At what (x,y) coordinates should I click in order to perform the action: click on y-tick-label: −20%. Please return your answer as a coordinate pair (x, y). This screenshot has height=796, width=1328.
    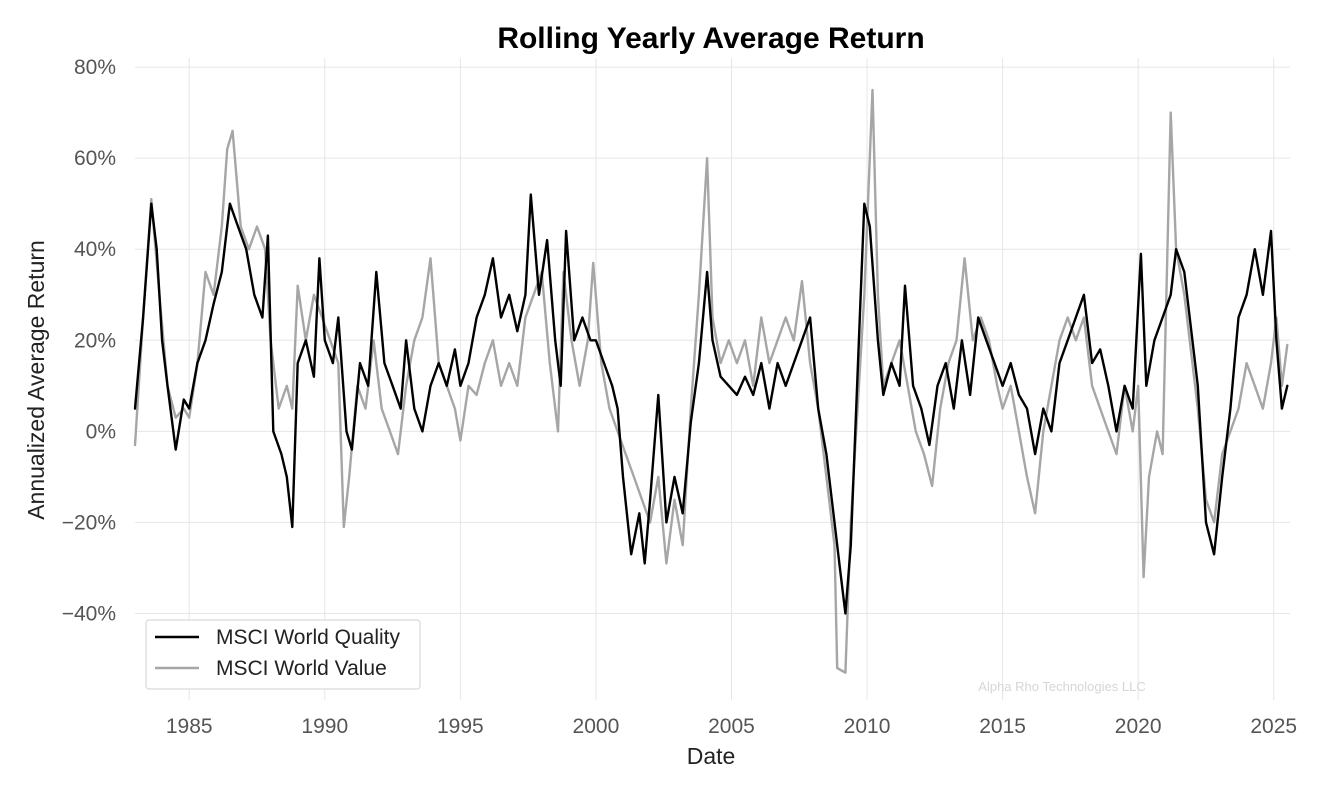
    Looking at the image, I should click on (89, 522).